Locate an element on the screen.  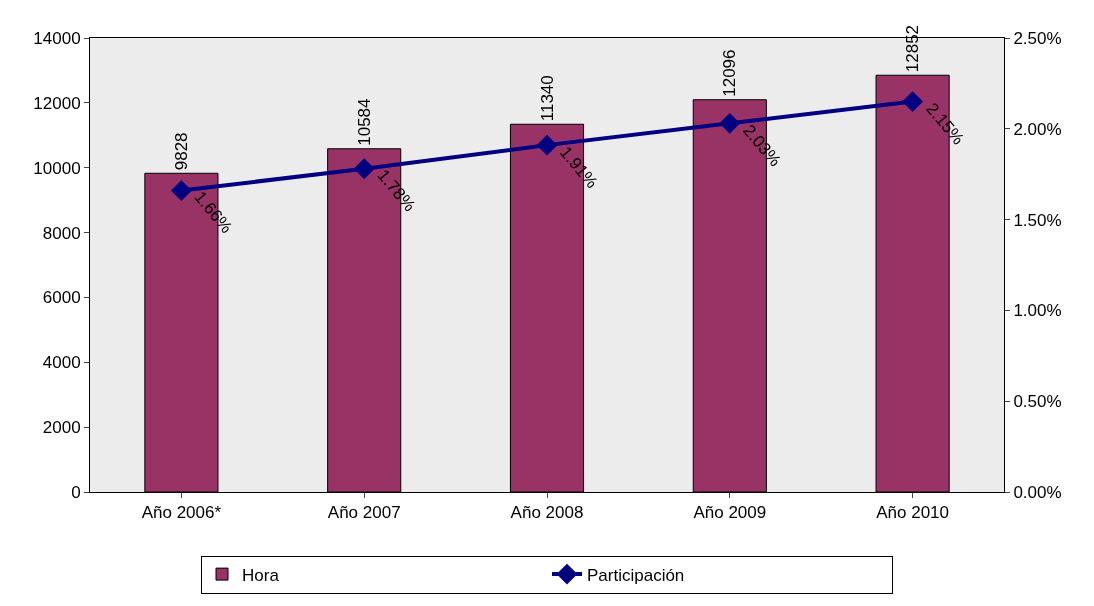
y-tick-label: 12000 is located at coordinates (57, 103).